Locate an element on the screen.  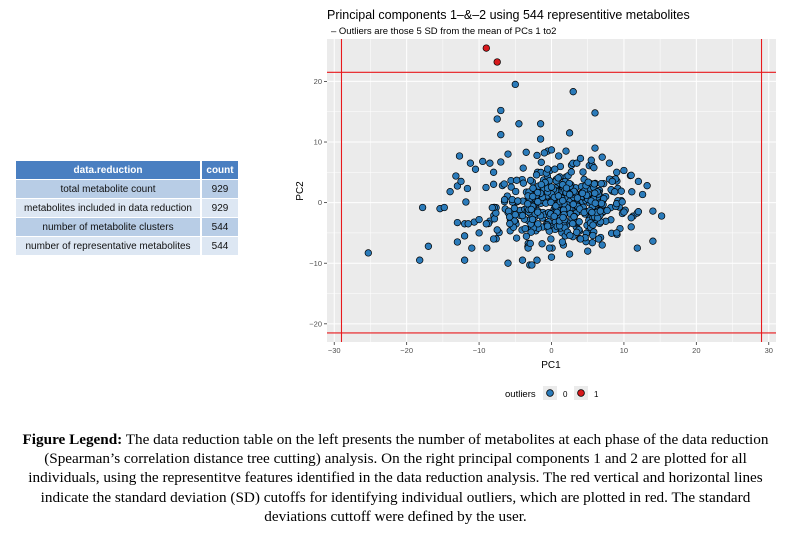
legend-label-0: 0 is located at coordinates (565, 394).